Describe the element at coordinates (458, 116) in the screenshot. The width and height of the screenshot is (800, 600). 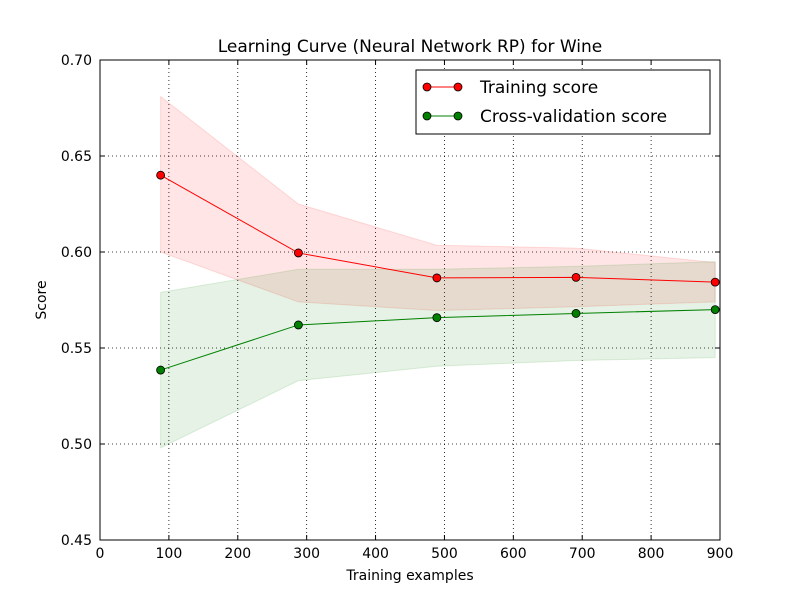
I see `legend-cv-marker-right` at that location.